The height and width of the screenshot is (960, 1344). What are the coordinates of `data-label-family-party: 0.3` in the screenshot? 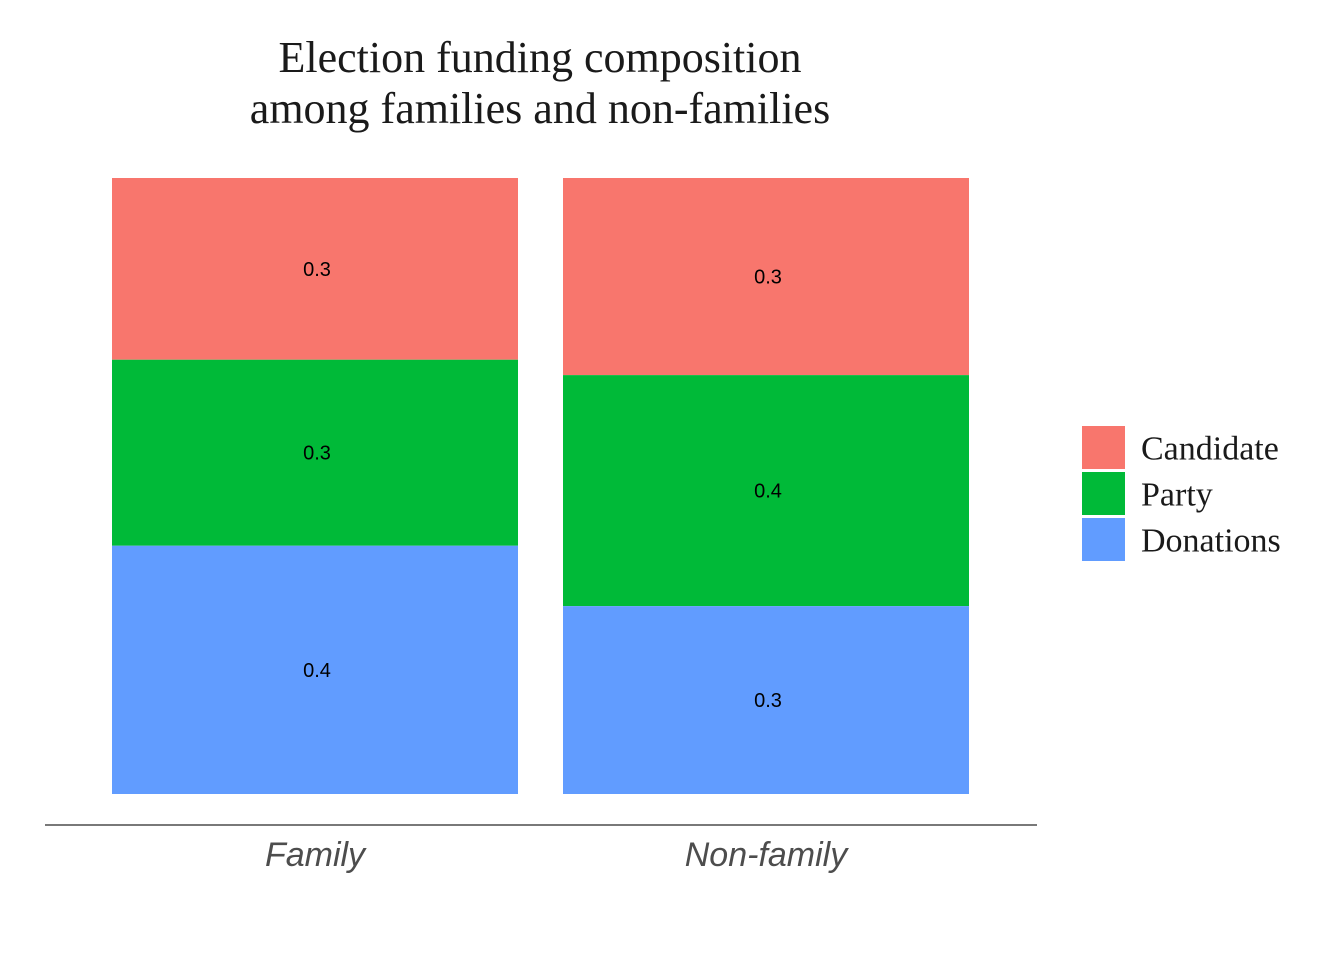 It's located at (317, 454).